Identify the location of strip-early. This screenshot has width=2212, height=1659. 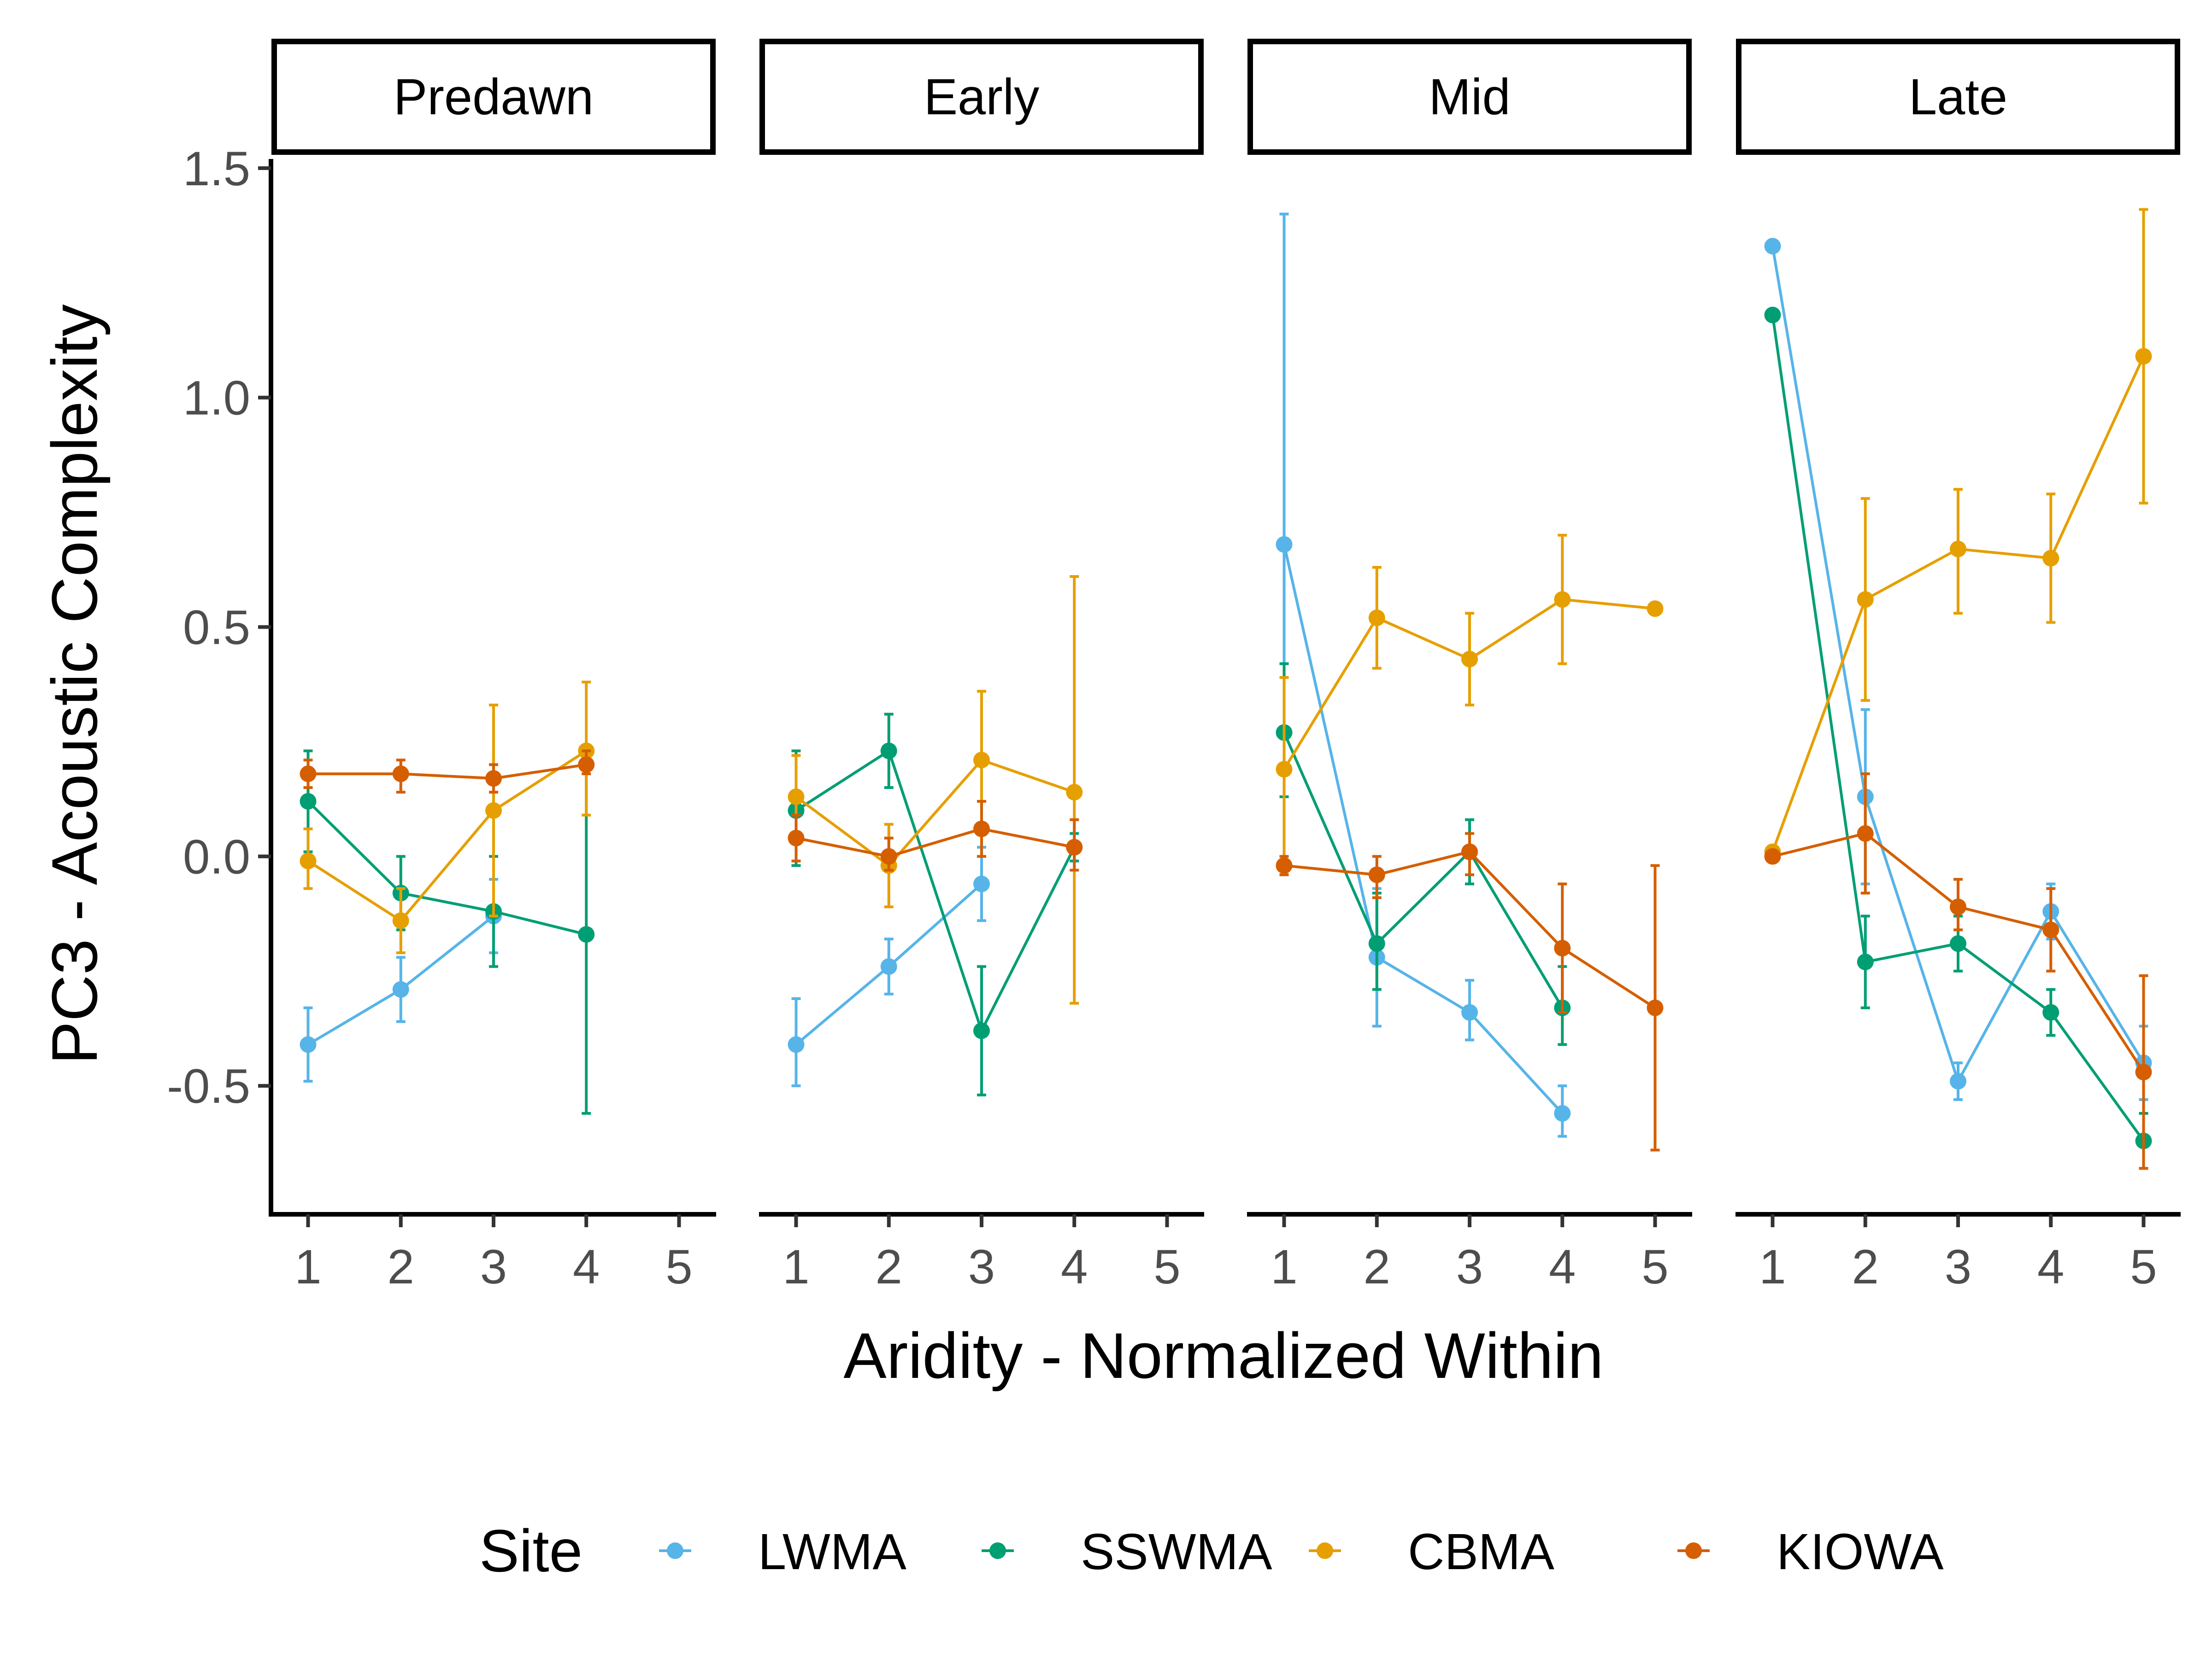
(981, 97).